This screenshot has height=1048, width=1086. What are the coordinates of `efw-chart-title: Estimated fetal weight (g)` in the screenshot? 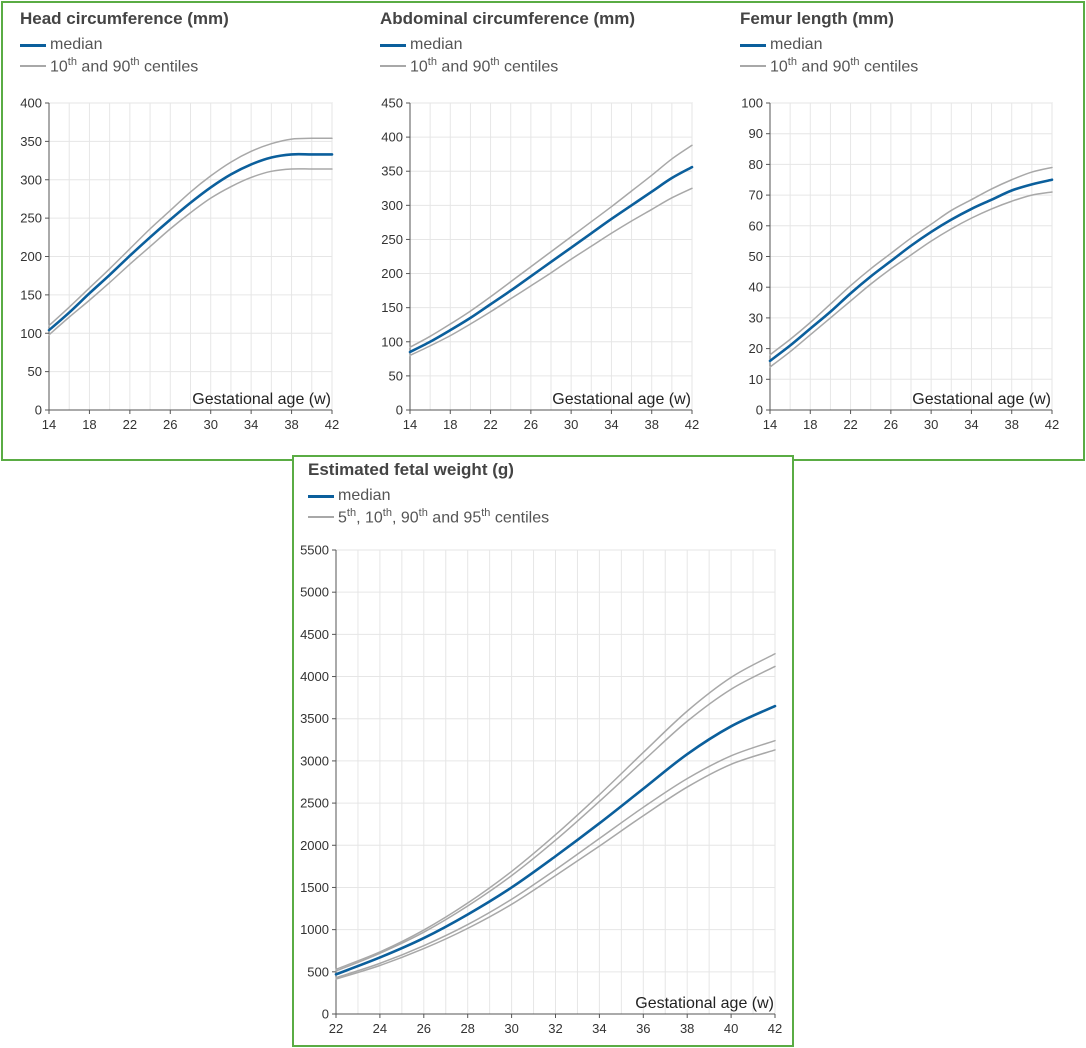 It's located at (411, 469).